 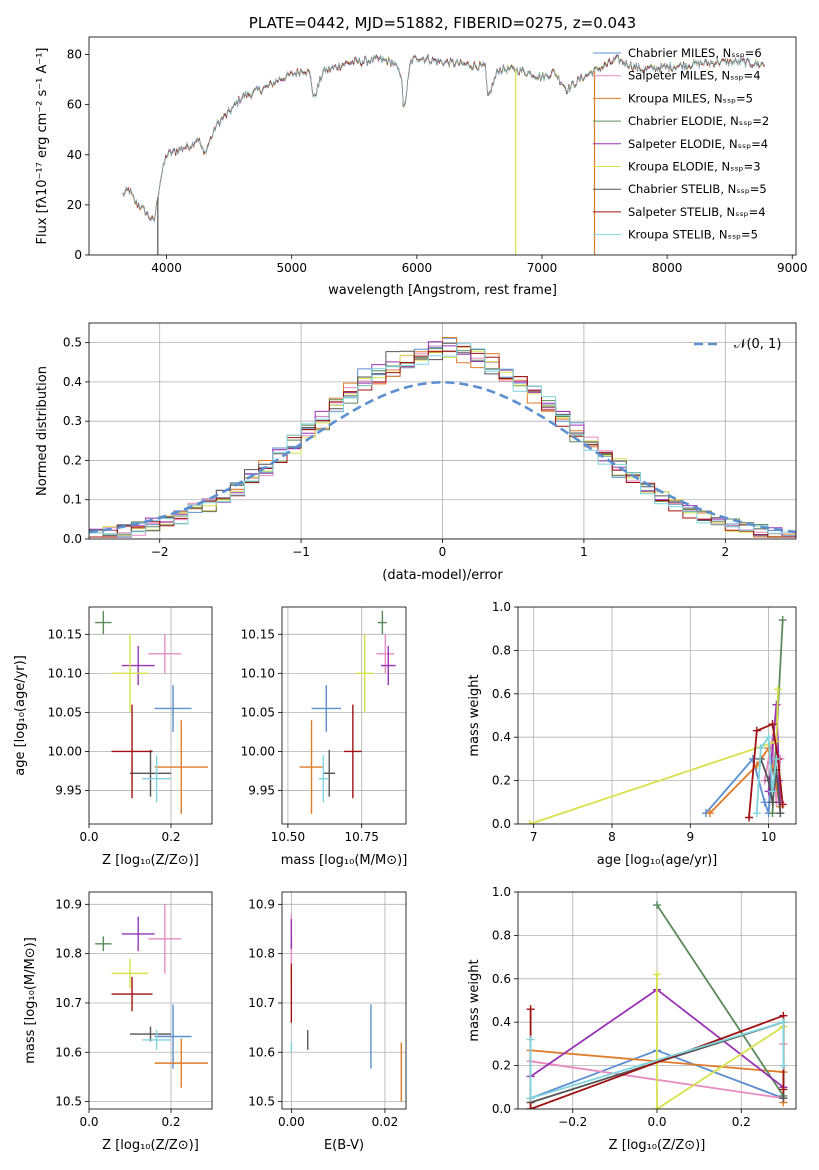 What do you see at coordinates (501, 979) in the screenshot?
I see `y-tick-label: 0.6` at bounding box center [501, 979].